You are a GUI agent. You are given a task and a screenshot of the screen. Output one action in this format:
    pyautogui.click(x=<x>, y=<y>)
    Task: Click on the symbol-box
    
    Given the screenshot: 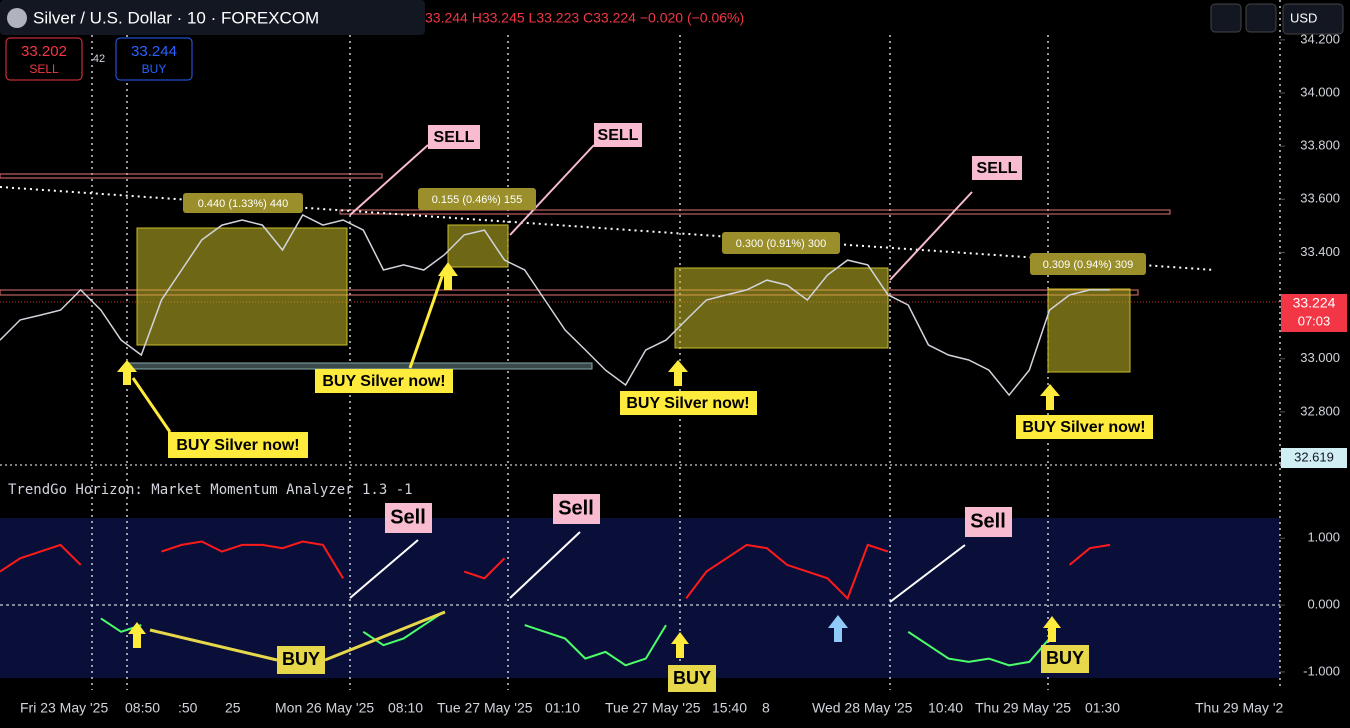 What is the action you would take?
    pyautogui.click(x=212, y=17)
    